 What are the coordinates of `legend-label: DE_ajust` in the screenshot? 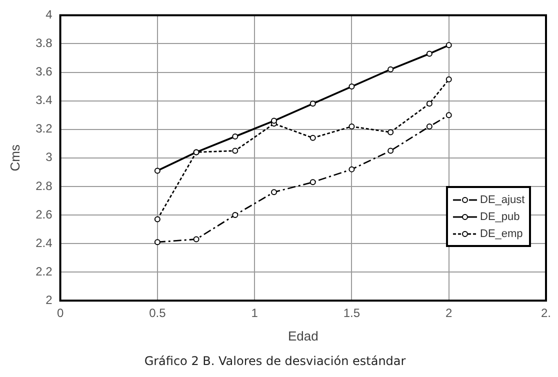 It's located at (502, 200).